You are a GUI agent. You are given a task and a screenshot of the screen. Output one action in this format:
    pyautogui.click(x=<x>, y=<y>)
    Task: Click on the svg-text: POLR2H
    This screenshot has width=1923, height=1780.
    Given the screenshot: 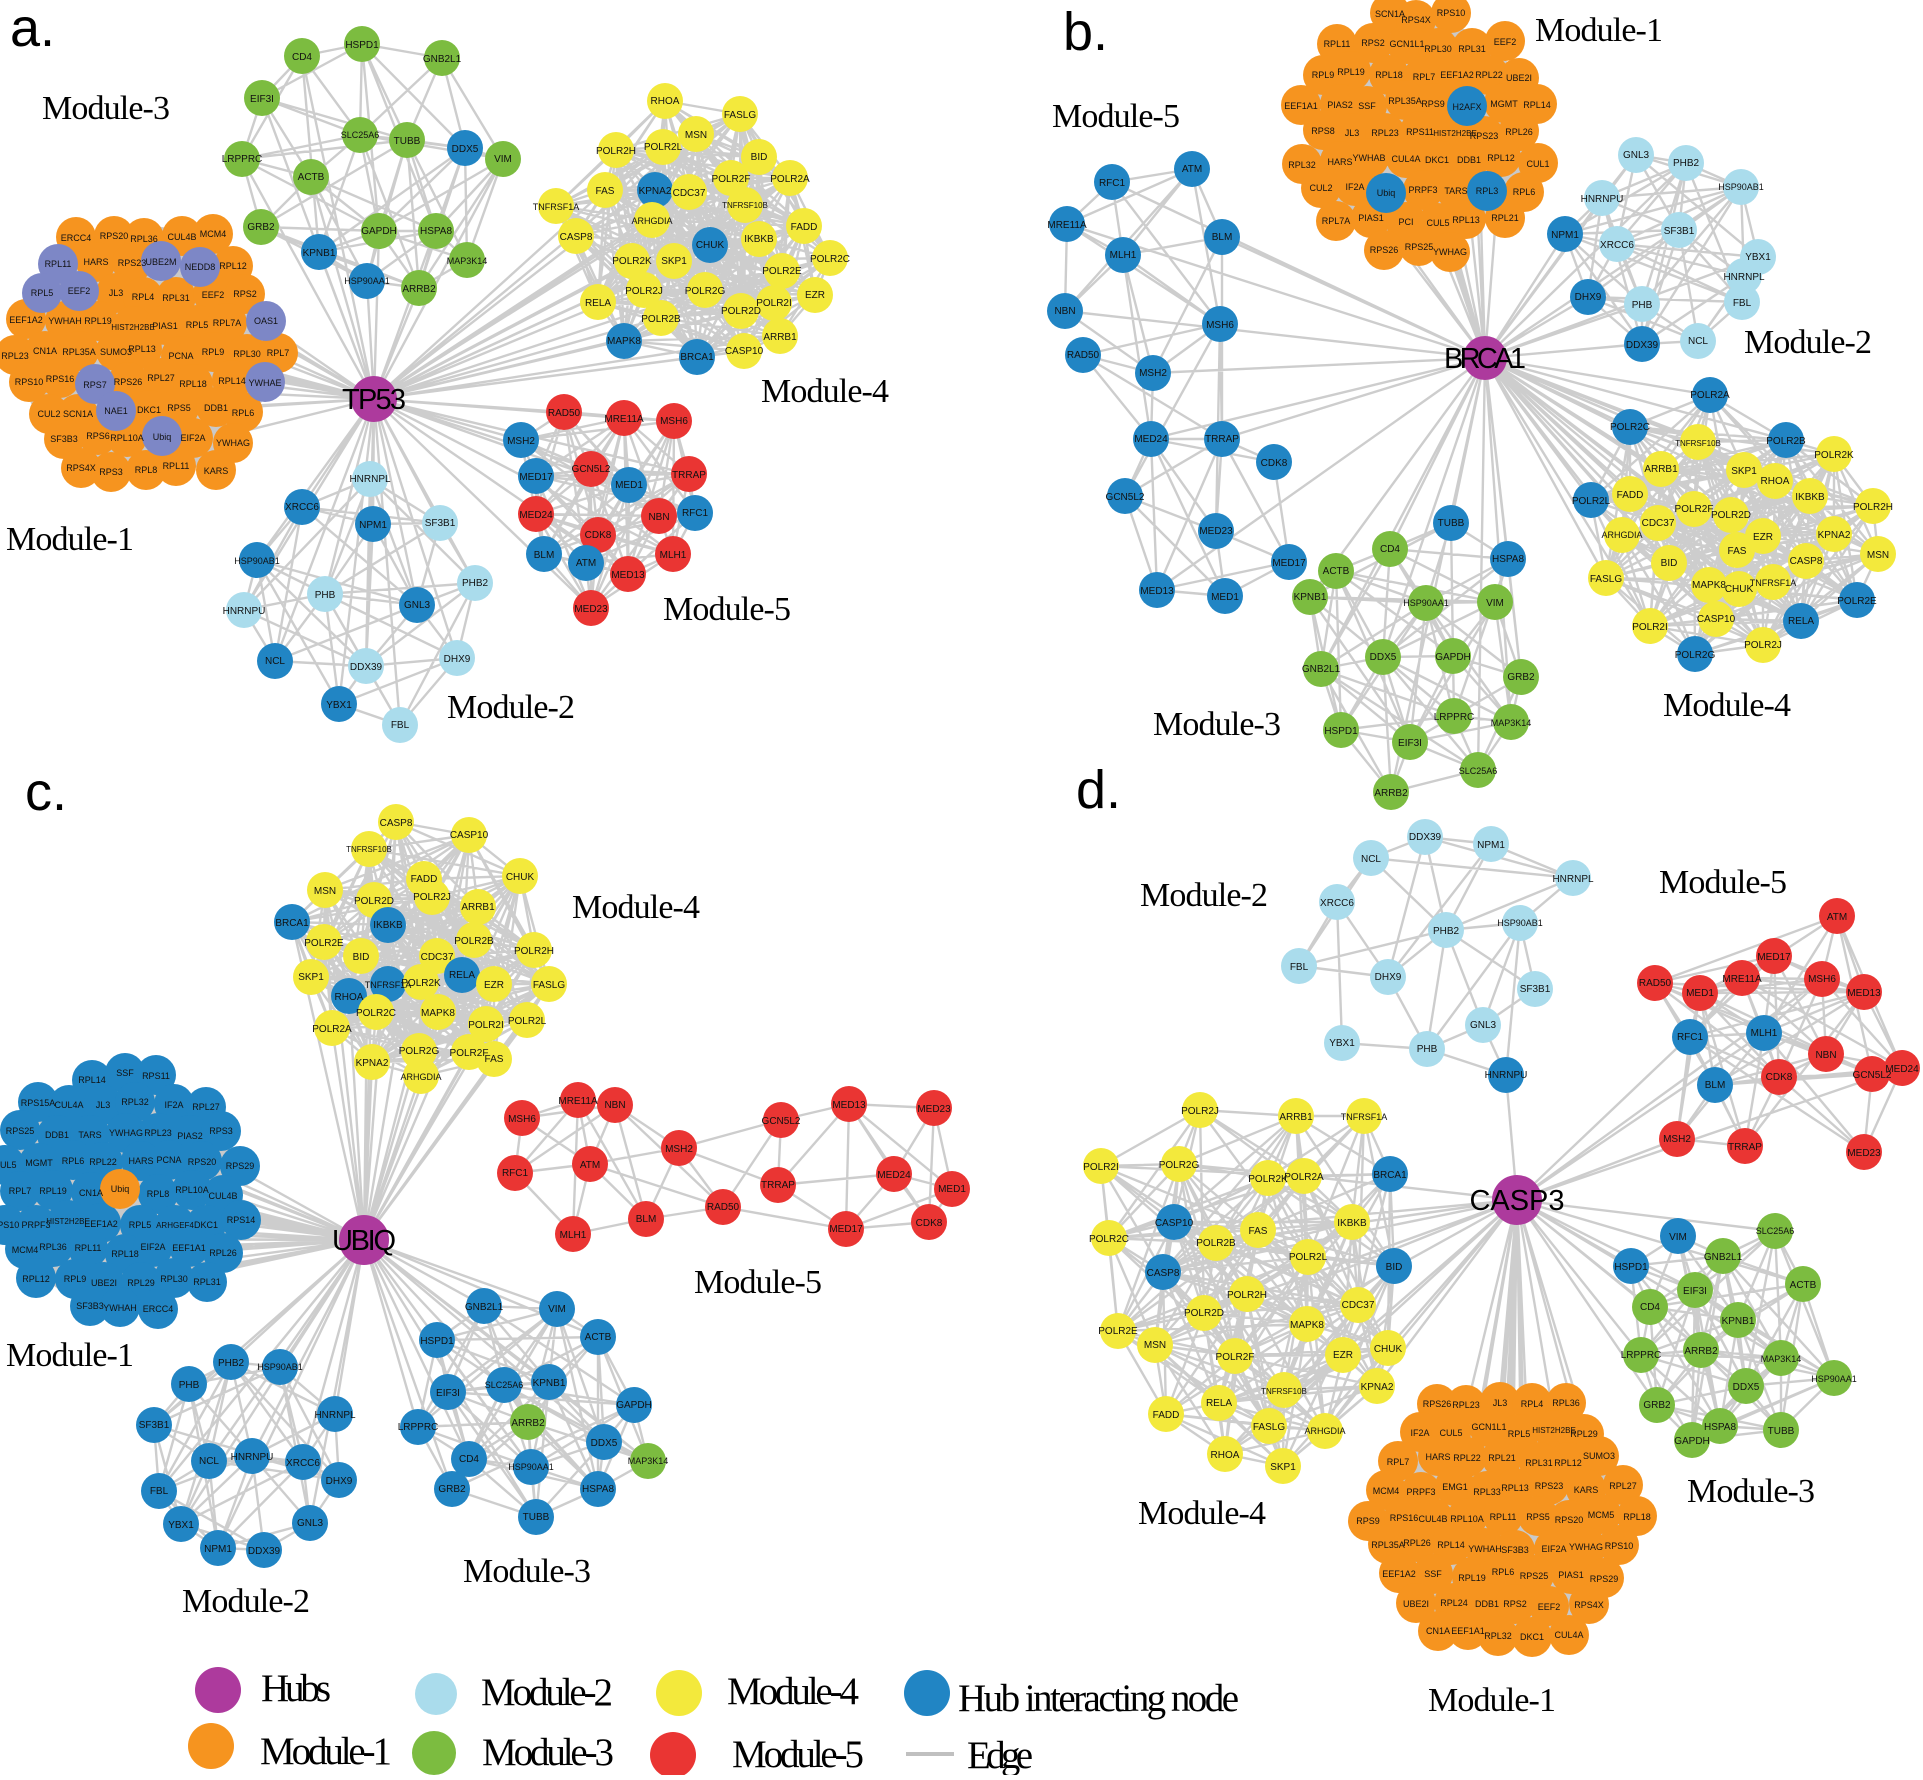 What is the action you would take?
    pyautogui.click(x=1873, y=507)
    